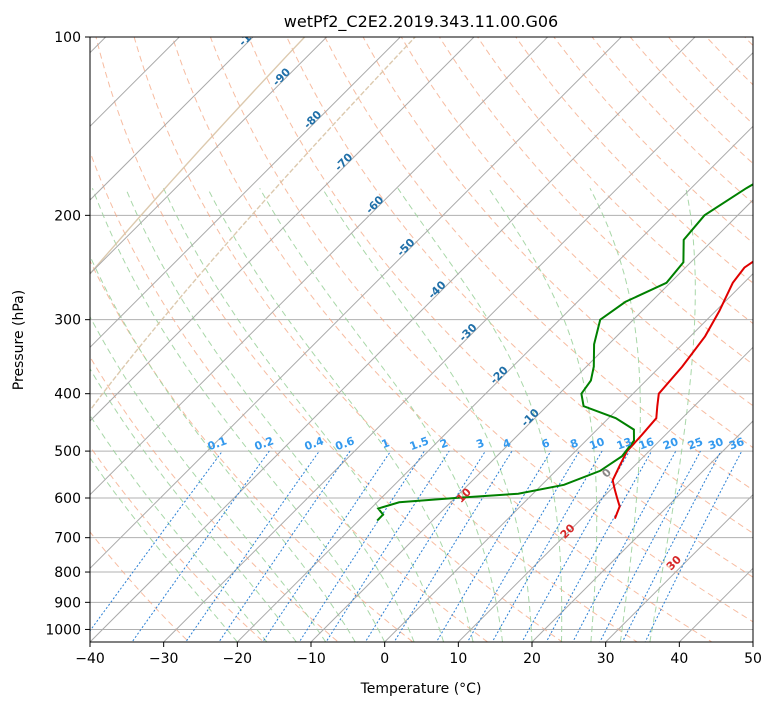 This screenshot has width=775, height=708. What do you see at coordinates (281, 76) in the screenshot?
I see `isotherm-label: -90` at bounding box center [281, 76].